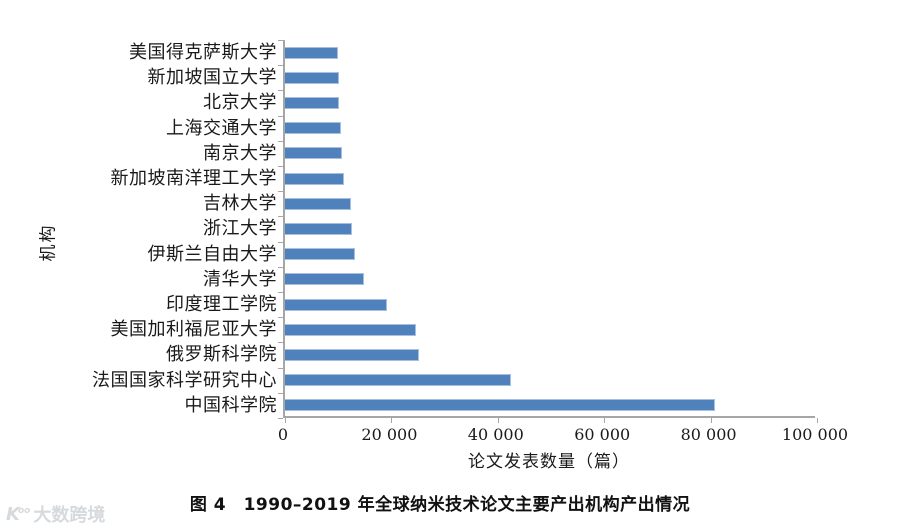 This screenshot has height=530, width=900. What do you see at coordinates (440, 505) in the screenshot?
I see `figure-caption: 图 4 1990–2019 年全球纳米技术论文主要产出机构产出情况` at bounding box center [440, 505].